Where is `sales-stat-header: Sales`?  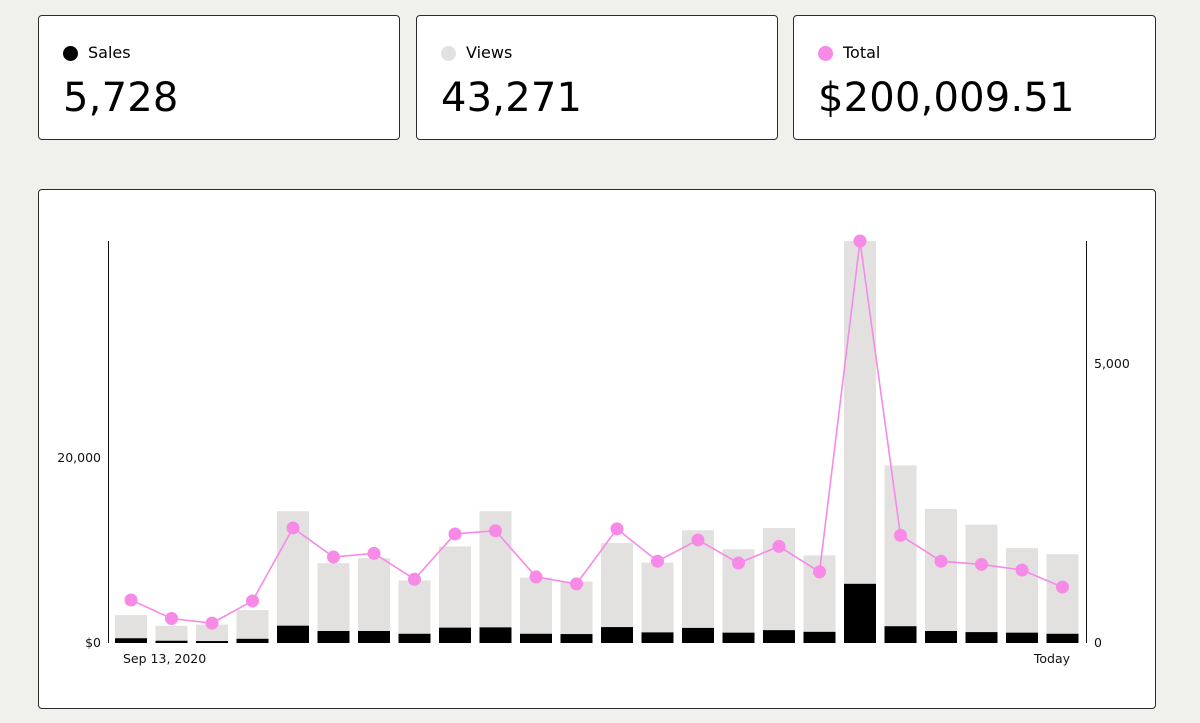 sales-stat-header: Sales is located at coordinates (97, 53).